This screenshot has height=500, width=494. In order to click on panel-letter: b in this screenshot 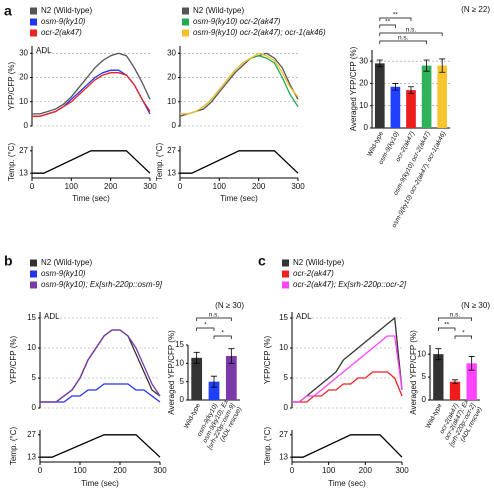, I will do `click(8, 261)`.